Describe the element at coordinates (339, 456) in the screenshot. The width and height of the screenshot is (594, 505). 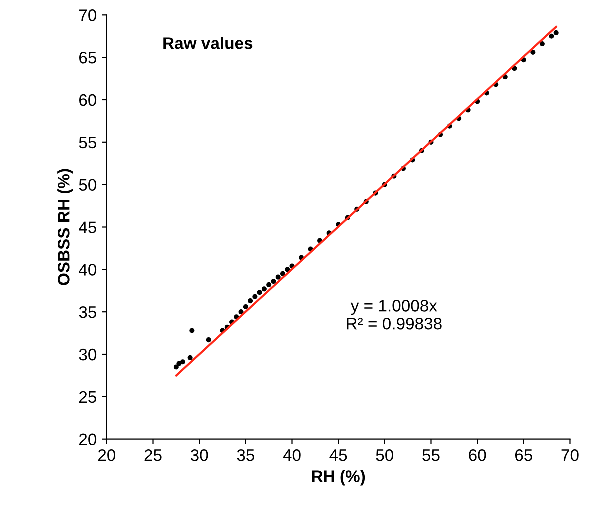
I see `x-tick-label: 45` at that location.